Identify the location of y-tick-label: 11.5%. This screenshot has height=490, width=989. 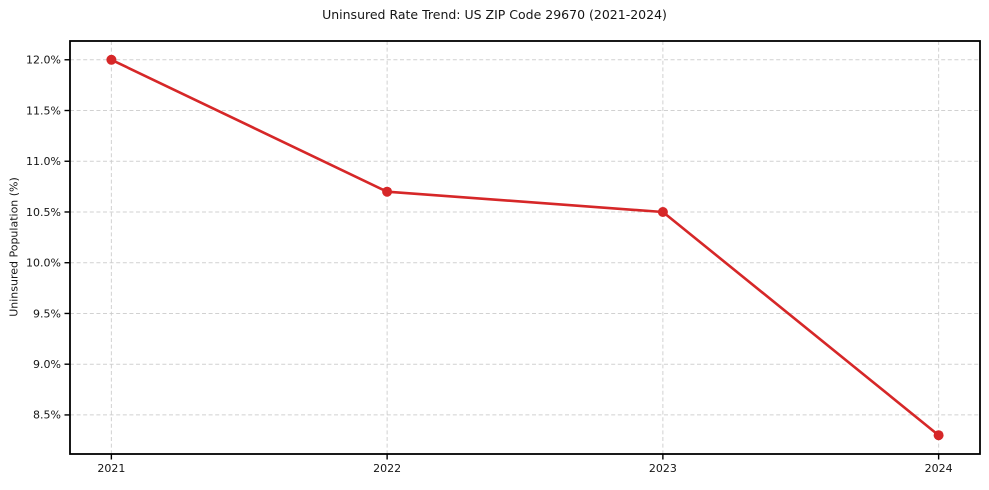
(43, 110).